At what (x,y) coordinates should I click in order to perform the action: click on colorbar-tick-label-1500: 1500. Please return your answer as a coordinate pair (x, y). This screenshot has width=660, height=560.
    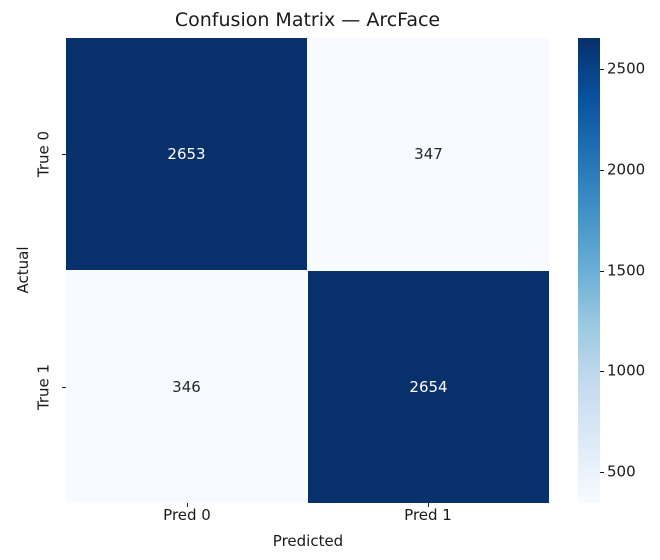
    Looking at the image, I should click on (626, 270).